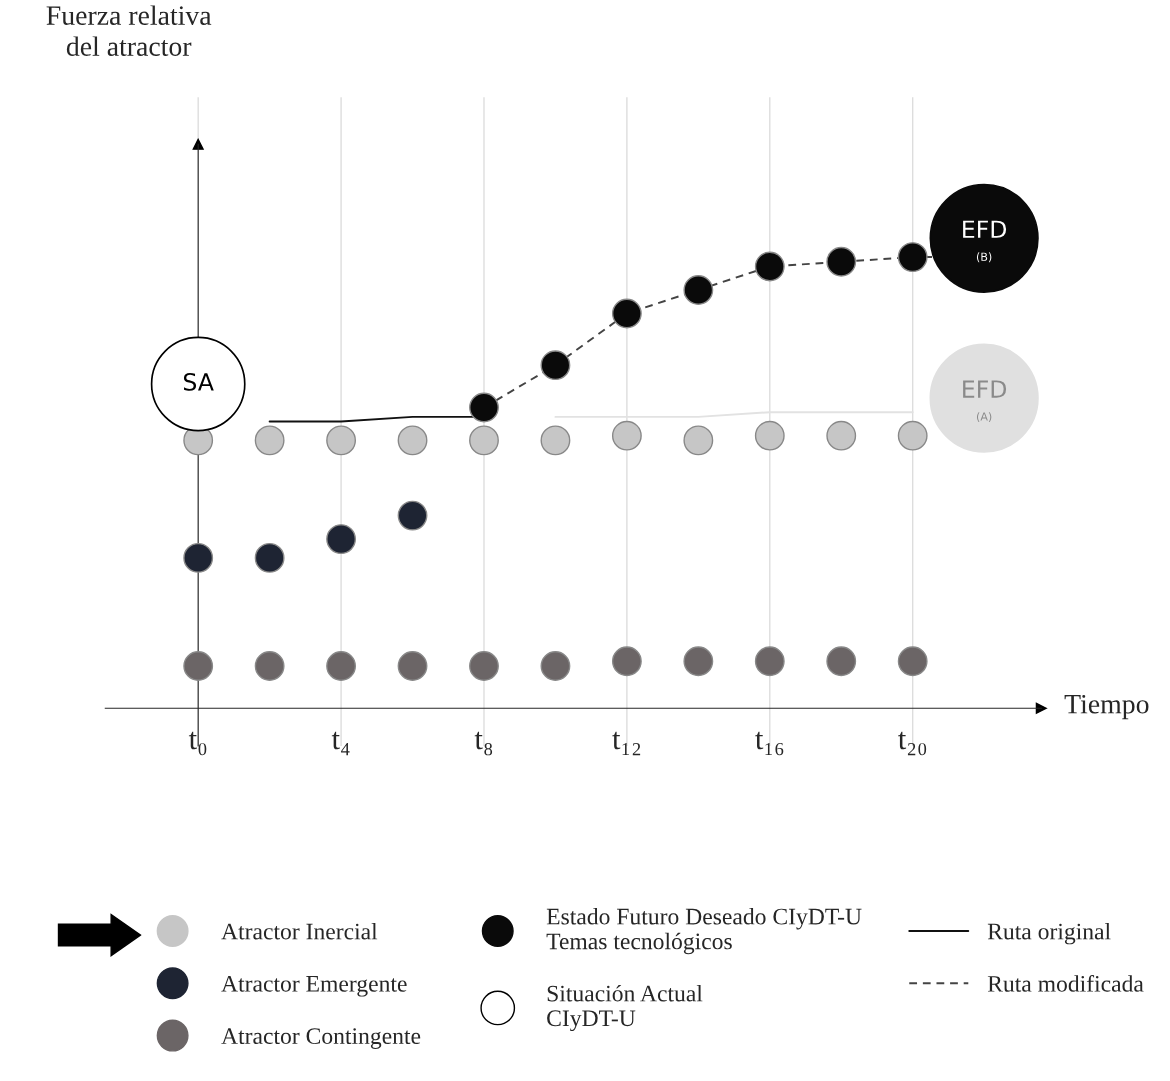 The image size is (1170, 1081). I want to click on legend-label: Ruta modificada, so click(1065, 983).